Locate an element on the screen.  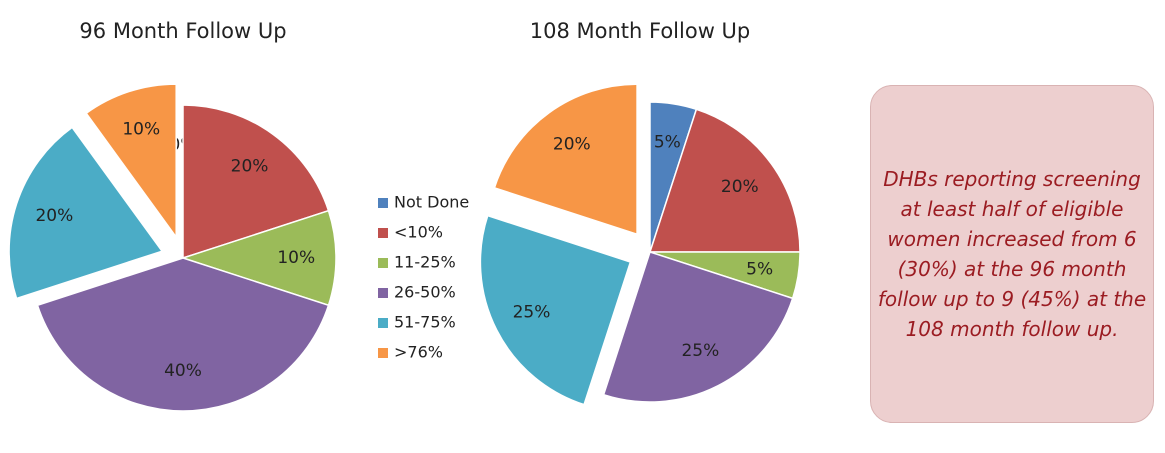
legend-label: <10% is located at coordinates (418, 232).